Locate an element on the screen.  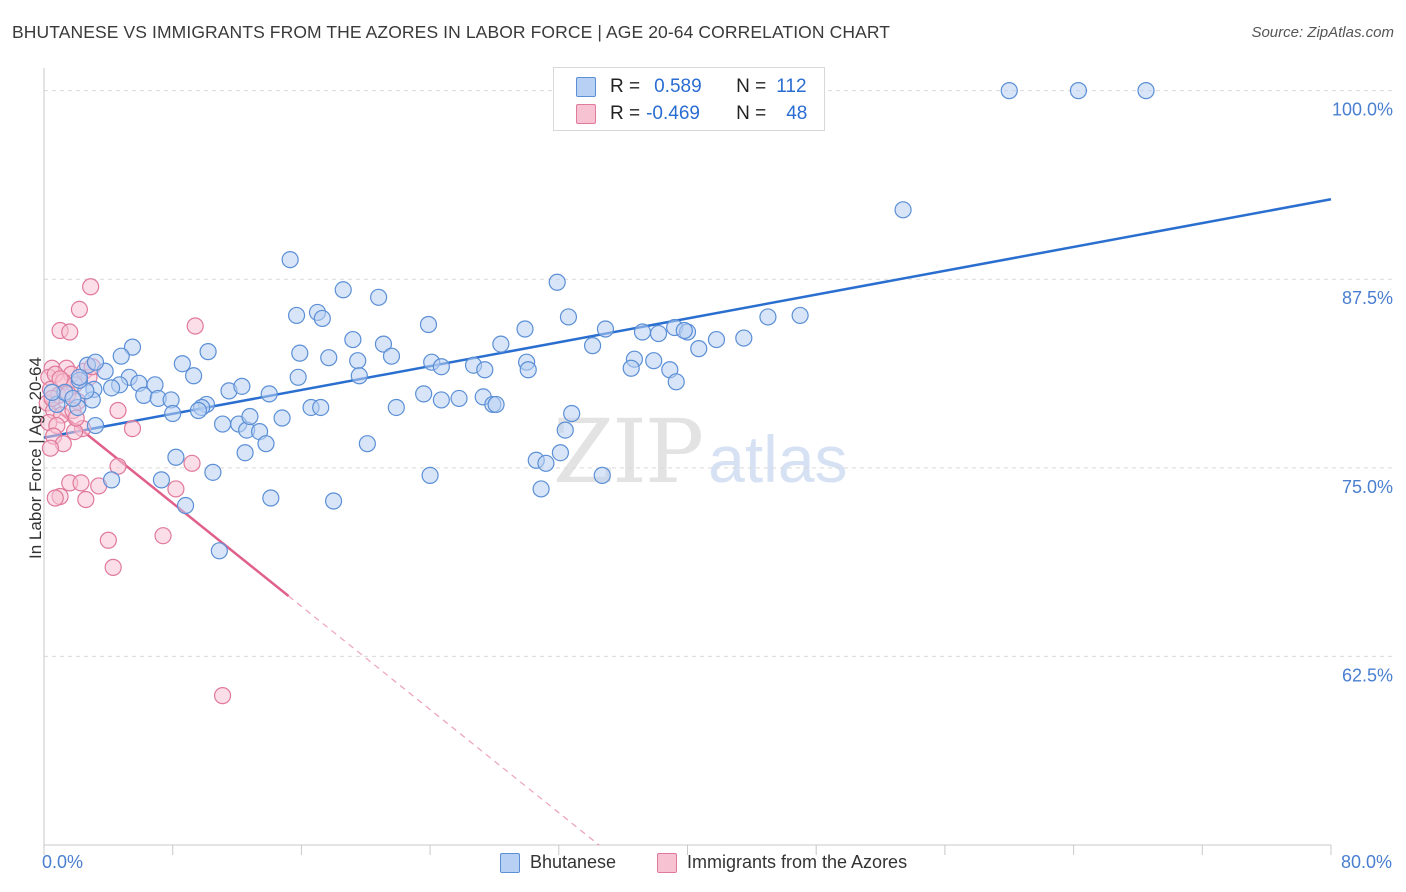
watermark: ZIPatlas is located at coordinates (700, 451).